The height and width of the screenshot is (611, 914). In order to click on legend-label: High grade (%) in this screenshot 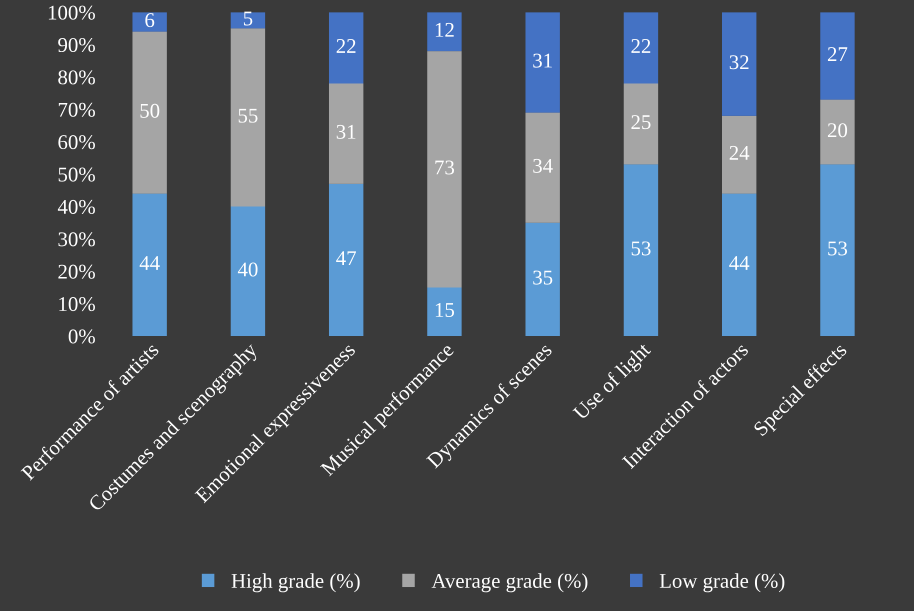, I will do `click(296, 582)`.